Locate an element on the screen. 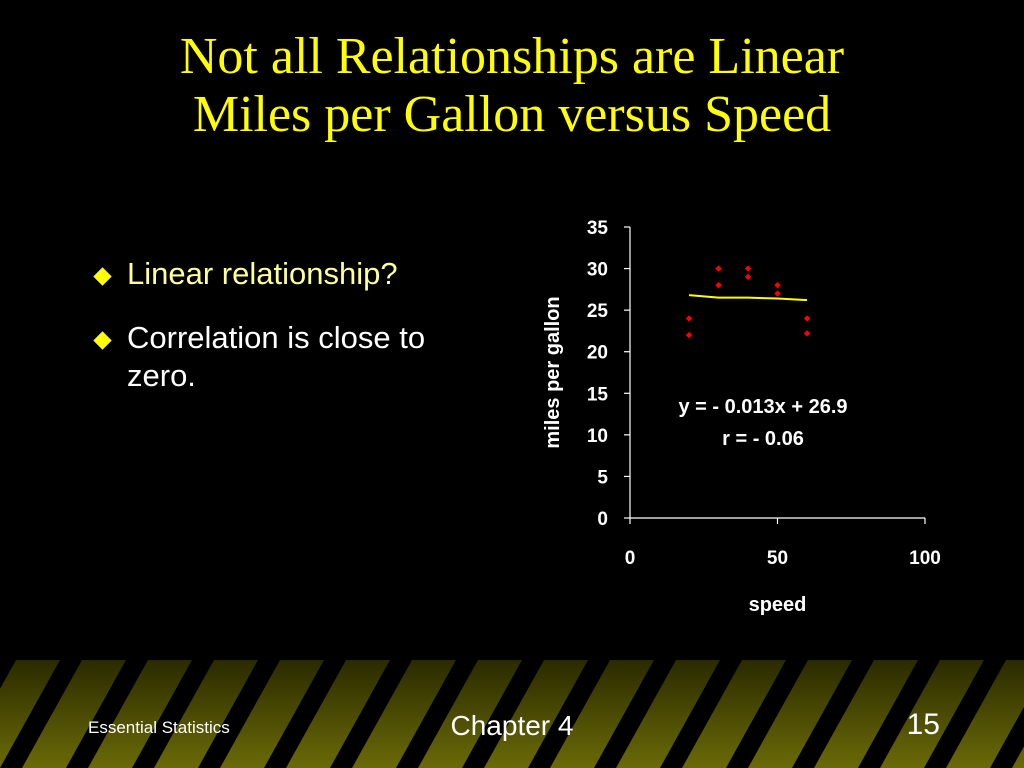 Image resolution: width=1024 pixels, height=768 pixels. bullet-text: Correlation is close to zero. is located at coordinates (276, 356).